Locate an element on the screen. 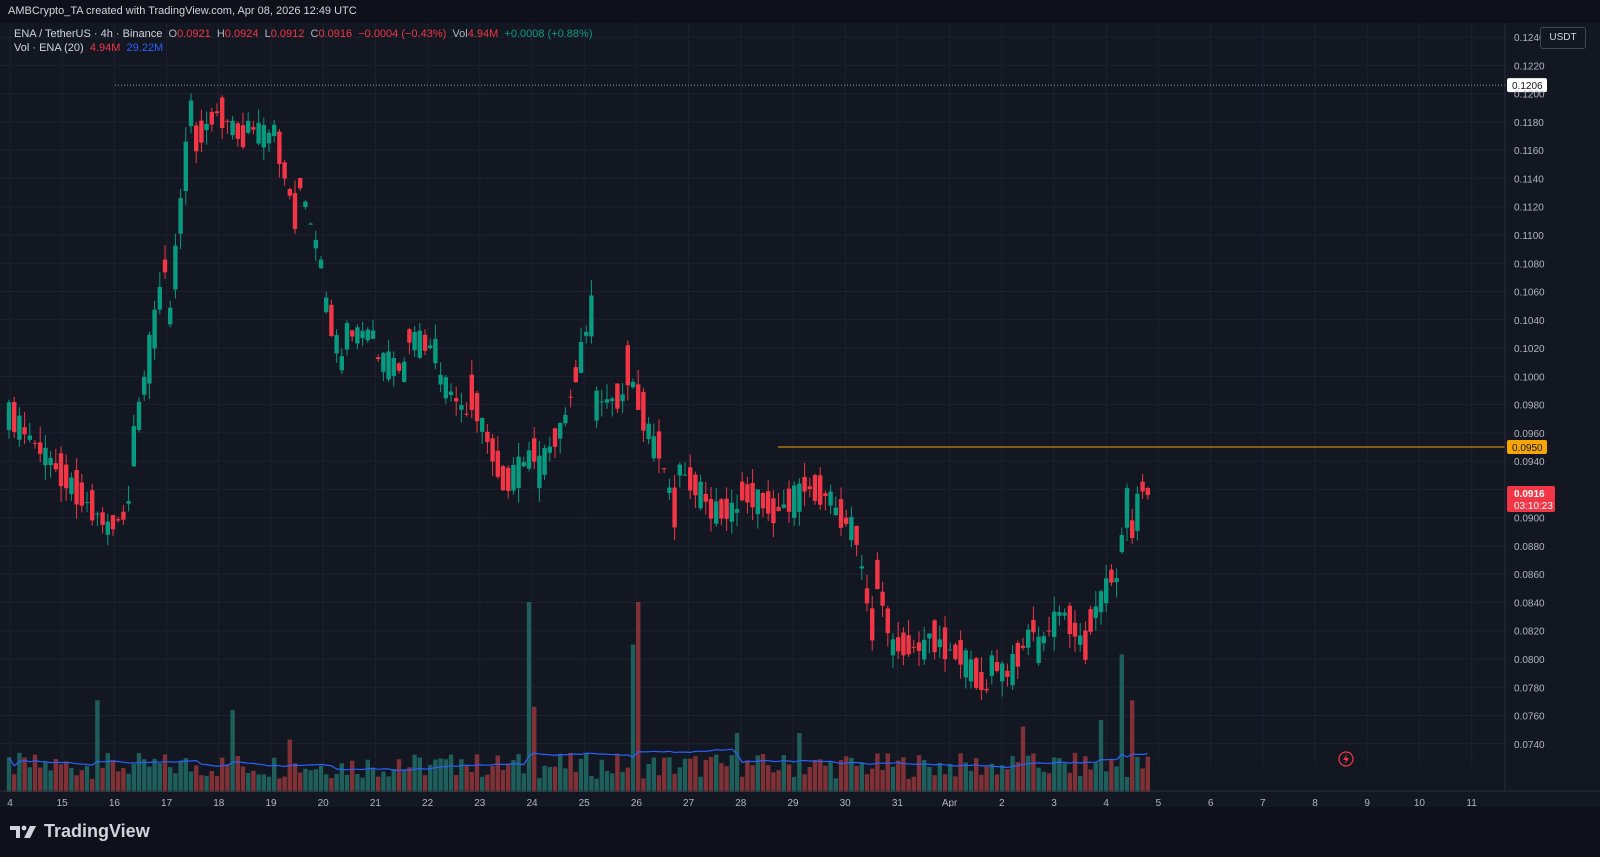  tradingview-logo: TradingView is located at coordinates (80, 831).